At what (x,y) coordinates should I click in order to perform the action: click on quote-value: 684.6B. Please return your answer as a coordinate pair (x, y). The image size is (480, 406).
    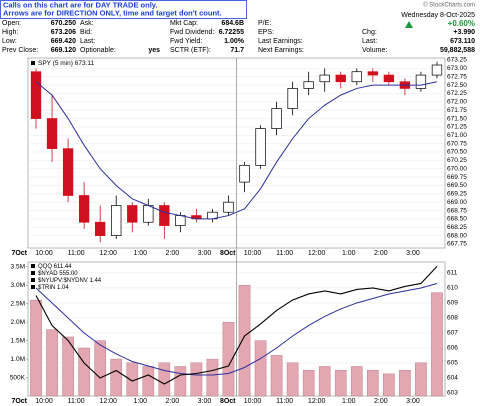
    Looking at the image, I should click on (232, 23).